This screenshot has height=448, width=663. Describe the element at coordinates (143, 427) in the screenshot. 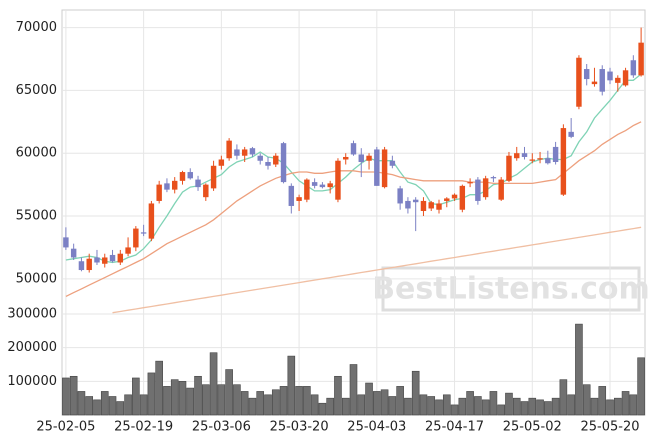

I see `x-tick-label: 25-02-19` at that location.